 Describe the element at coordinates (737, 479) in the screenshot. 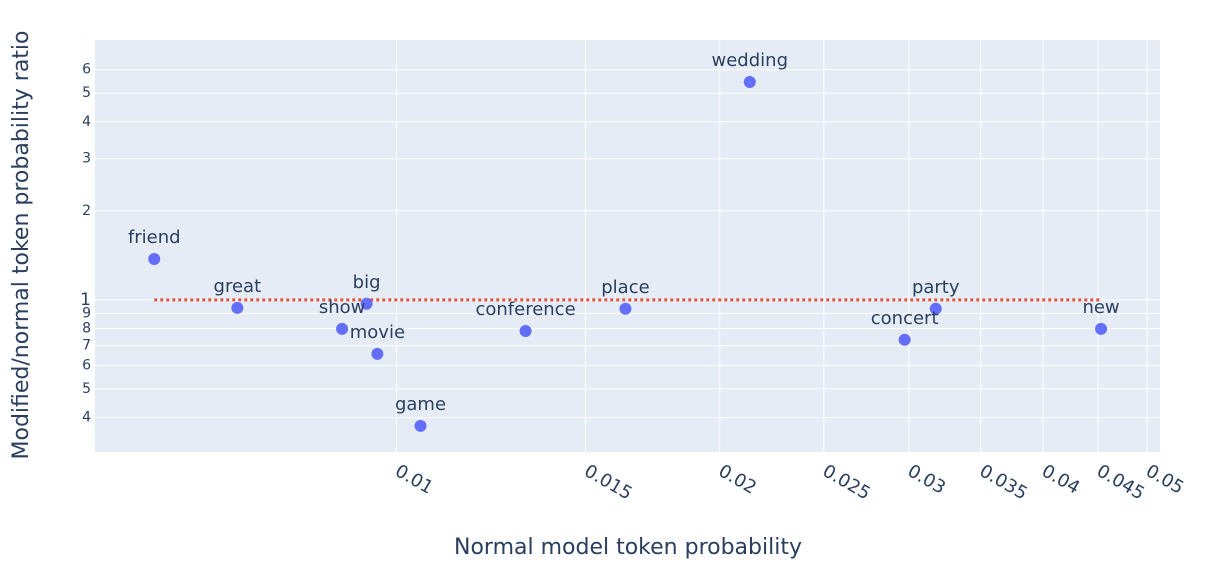

I see `x-tick-label: 0.02` at that location.